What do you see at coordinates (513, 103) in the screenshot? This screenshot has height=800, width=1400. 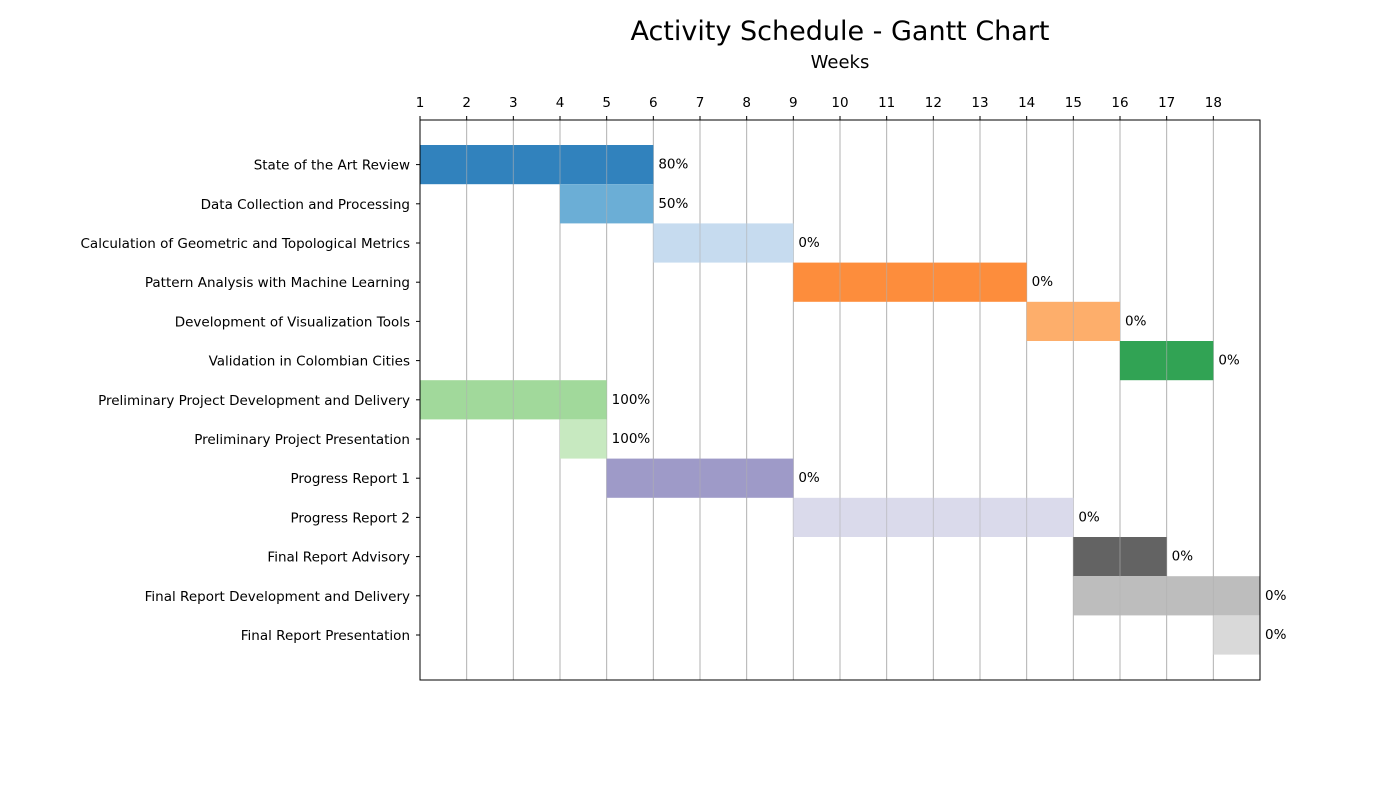 I see `x-tick-label: 3` at bounding box center [513, 103].